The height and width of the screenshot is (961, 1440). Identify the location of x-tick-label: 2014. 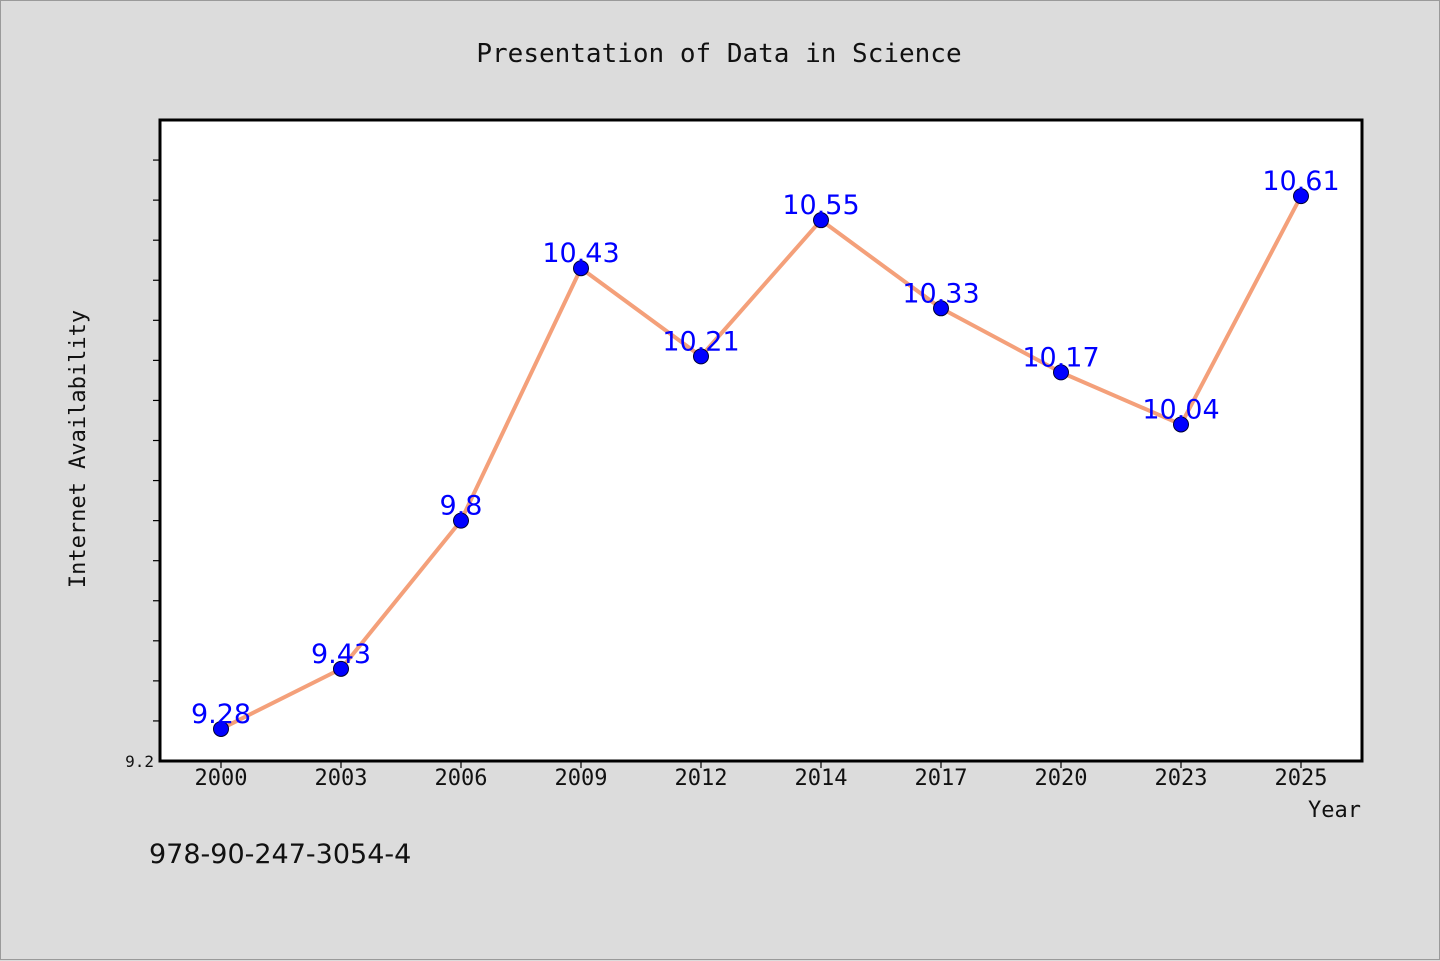
(821, 778).